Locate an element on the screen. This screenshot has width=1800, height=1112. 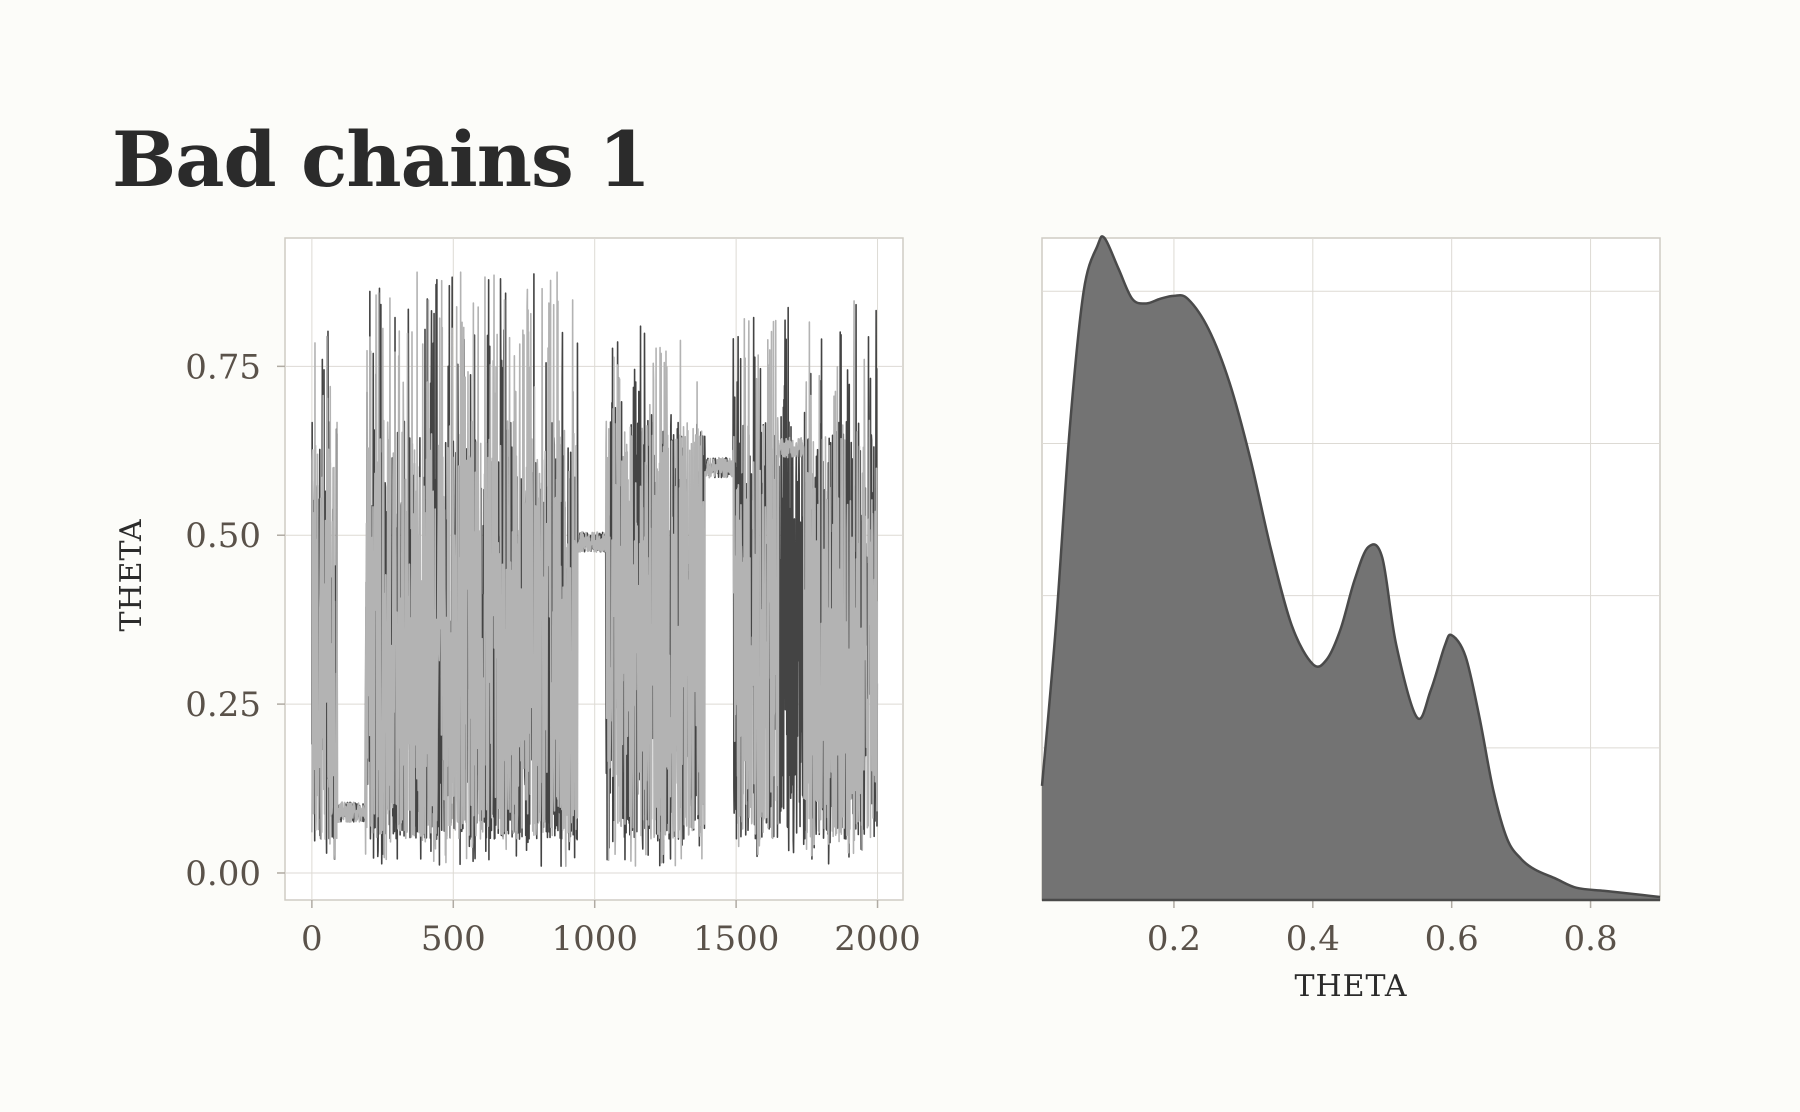
trace-y-tick-label: 0.25 is located at coordinates (223, 705).